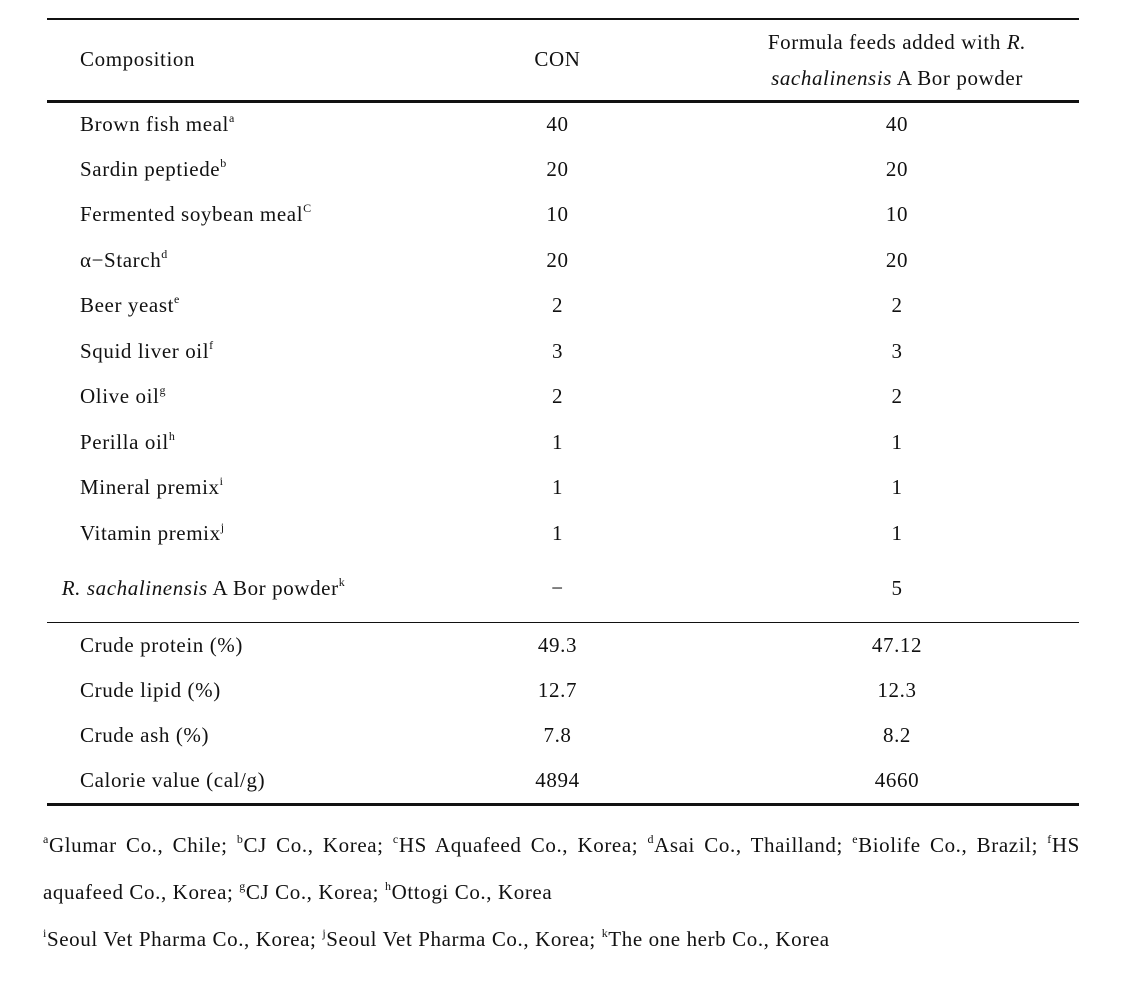  What do you see at coordinates (832, 77) in the screenshot?
I see `header-part: sachalinensis` at bounding box center [832, 77].